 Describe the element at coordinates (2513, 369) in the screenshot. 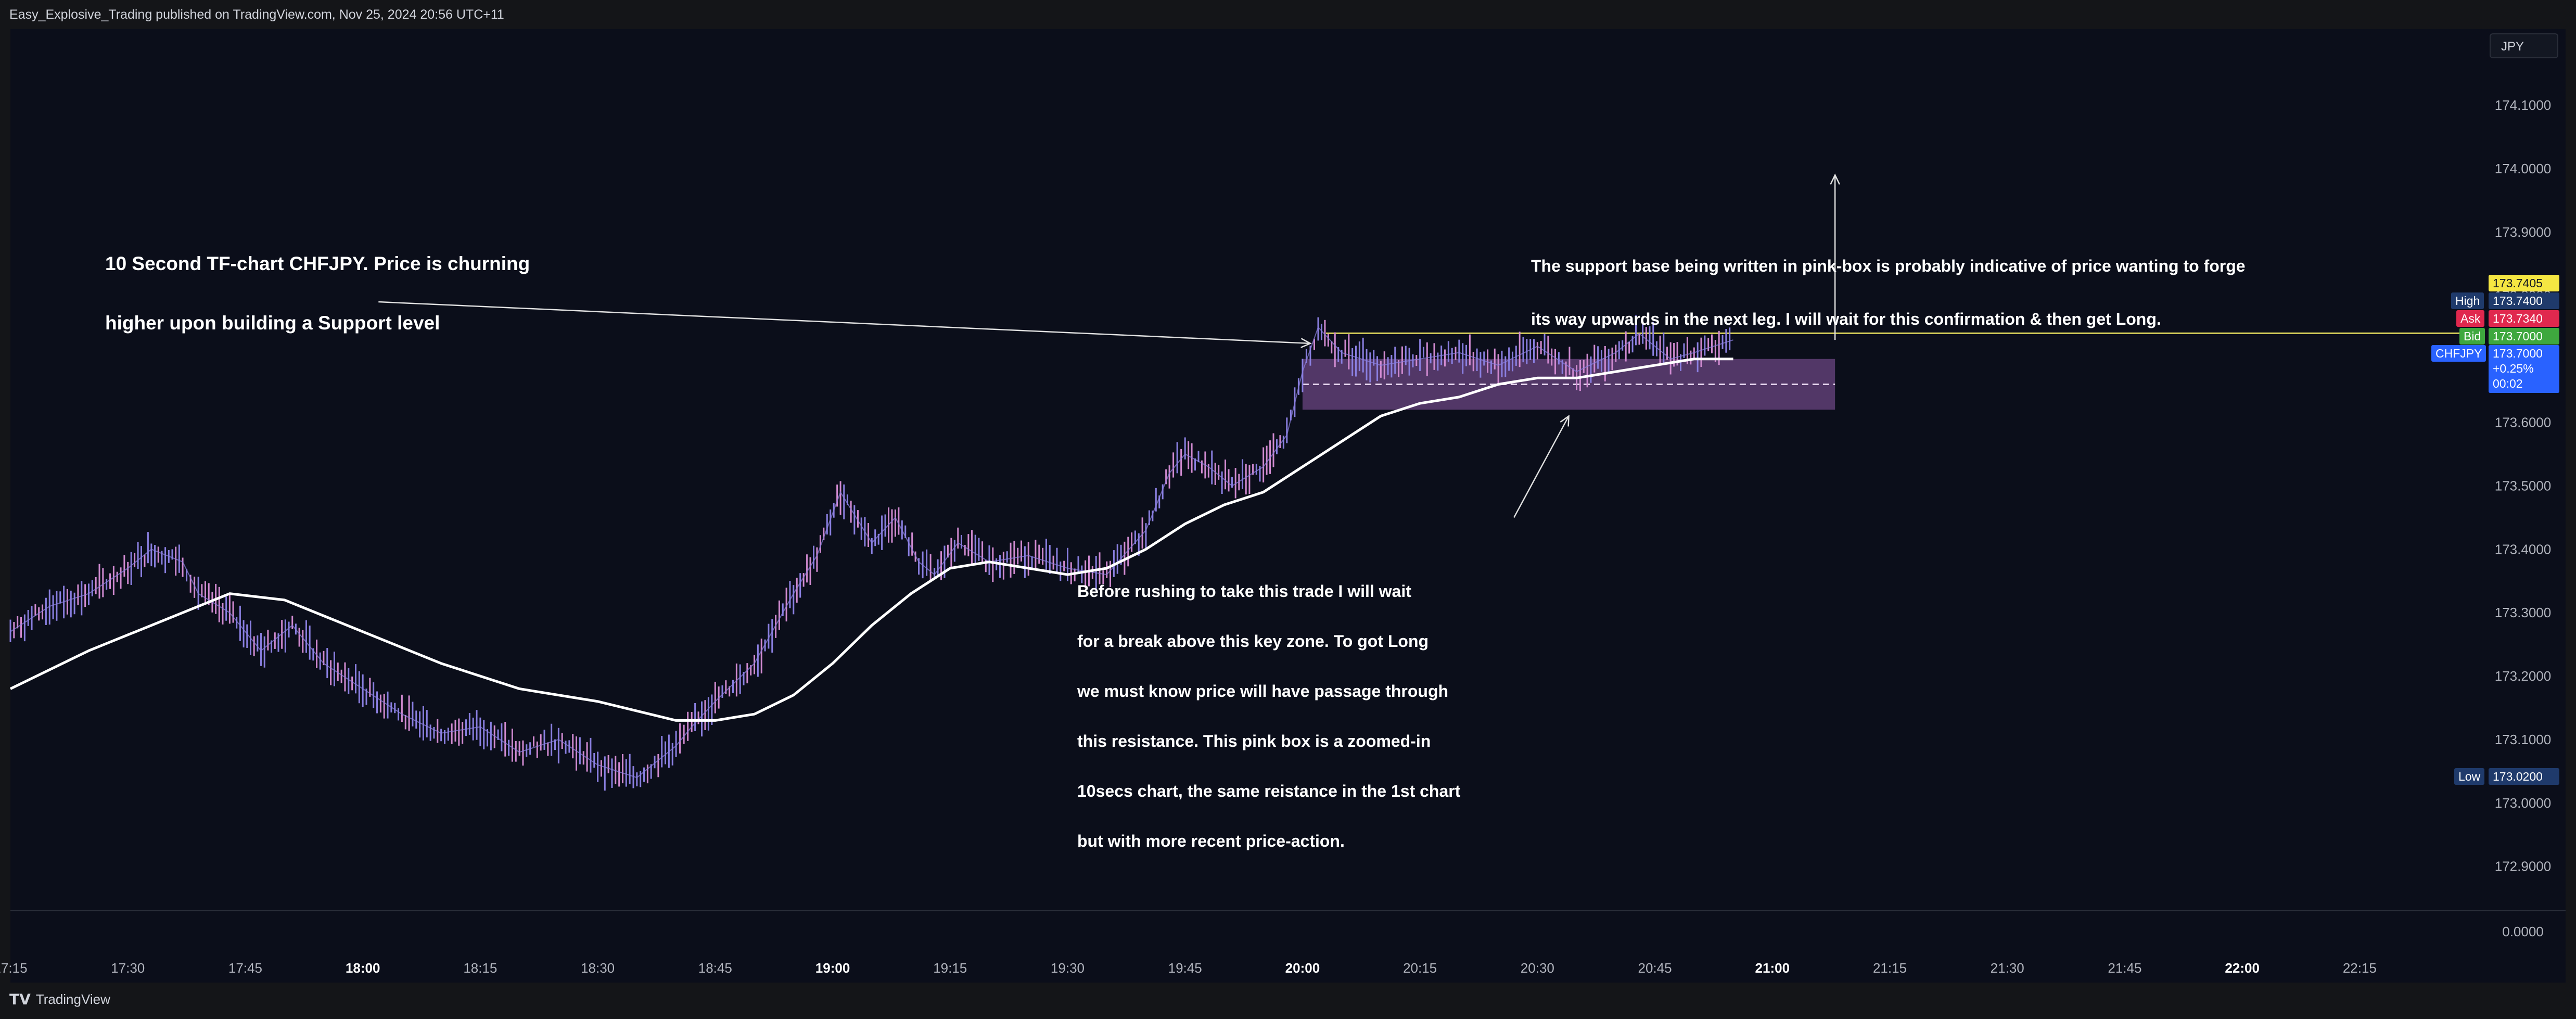

I see `price-change: +0.25%` at that location.